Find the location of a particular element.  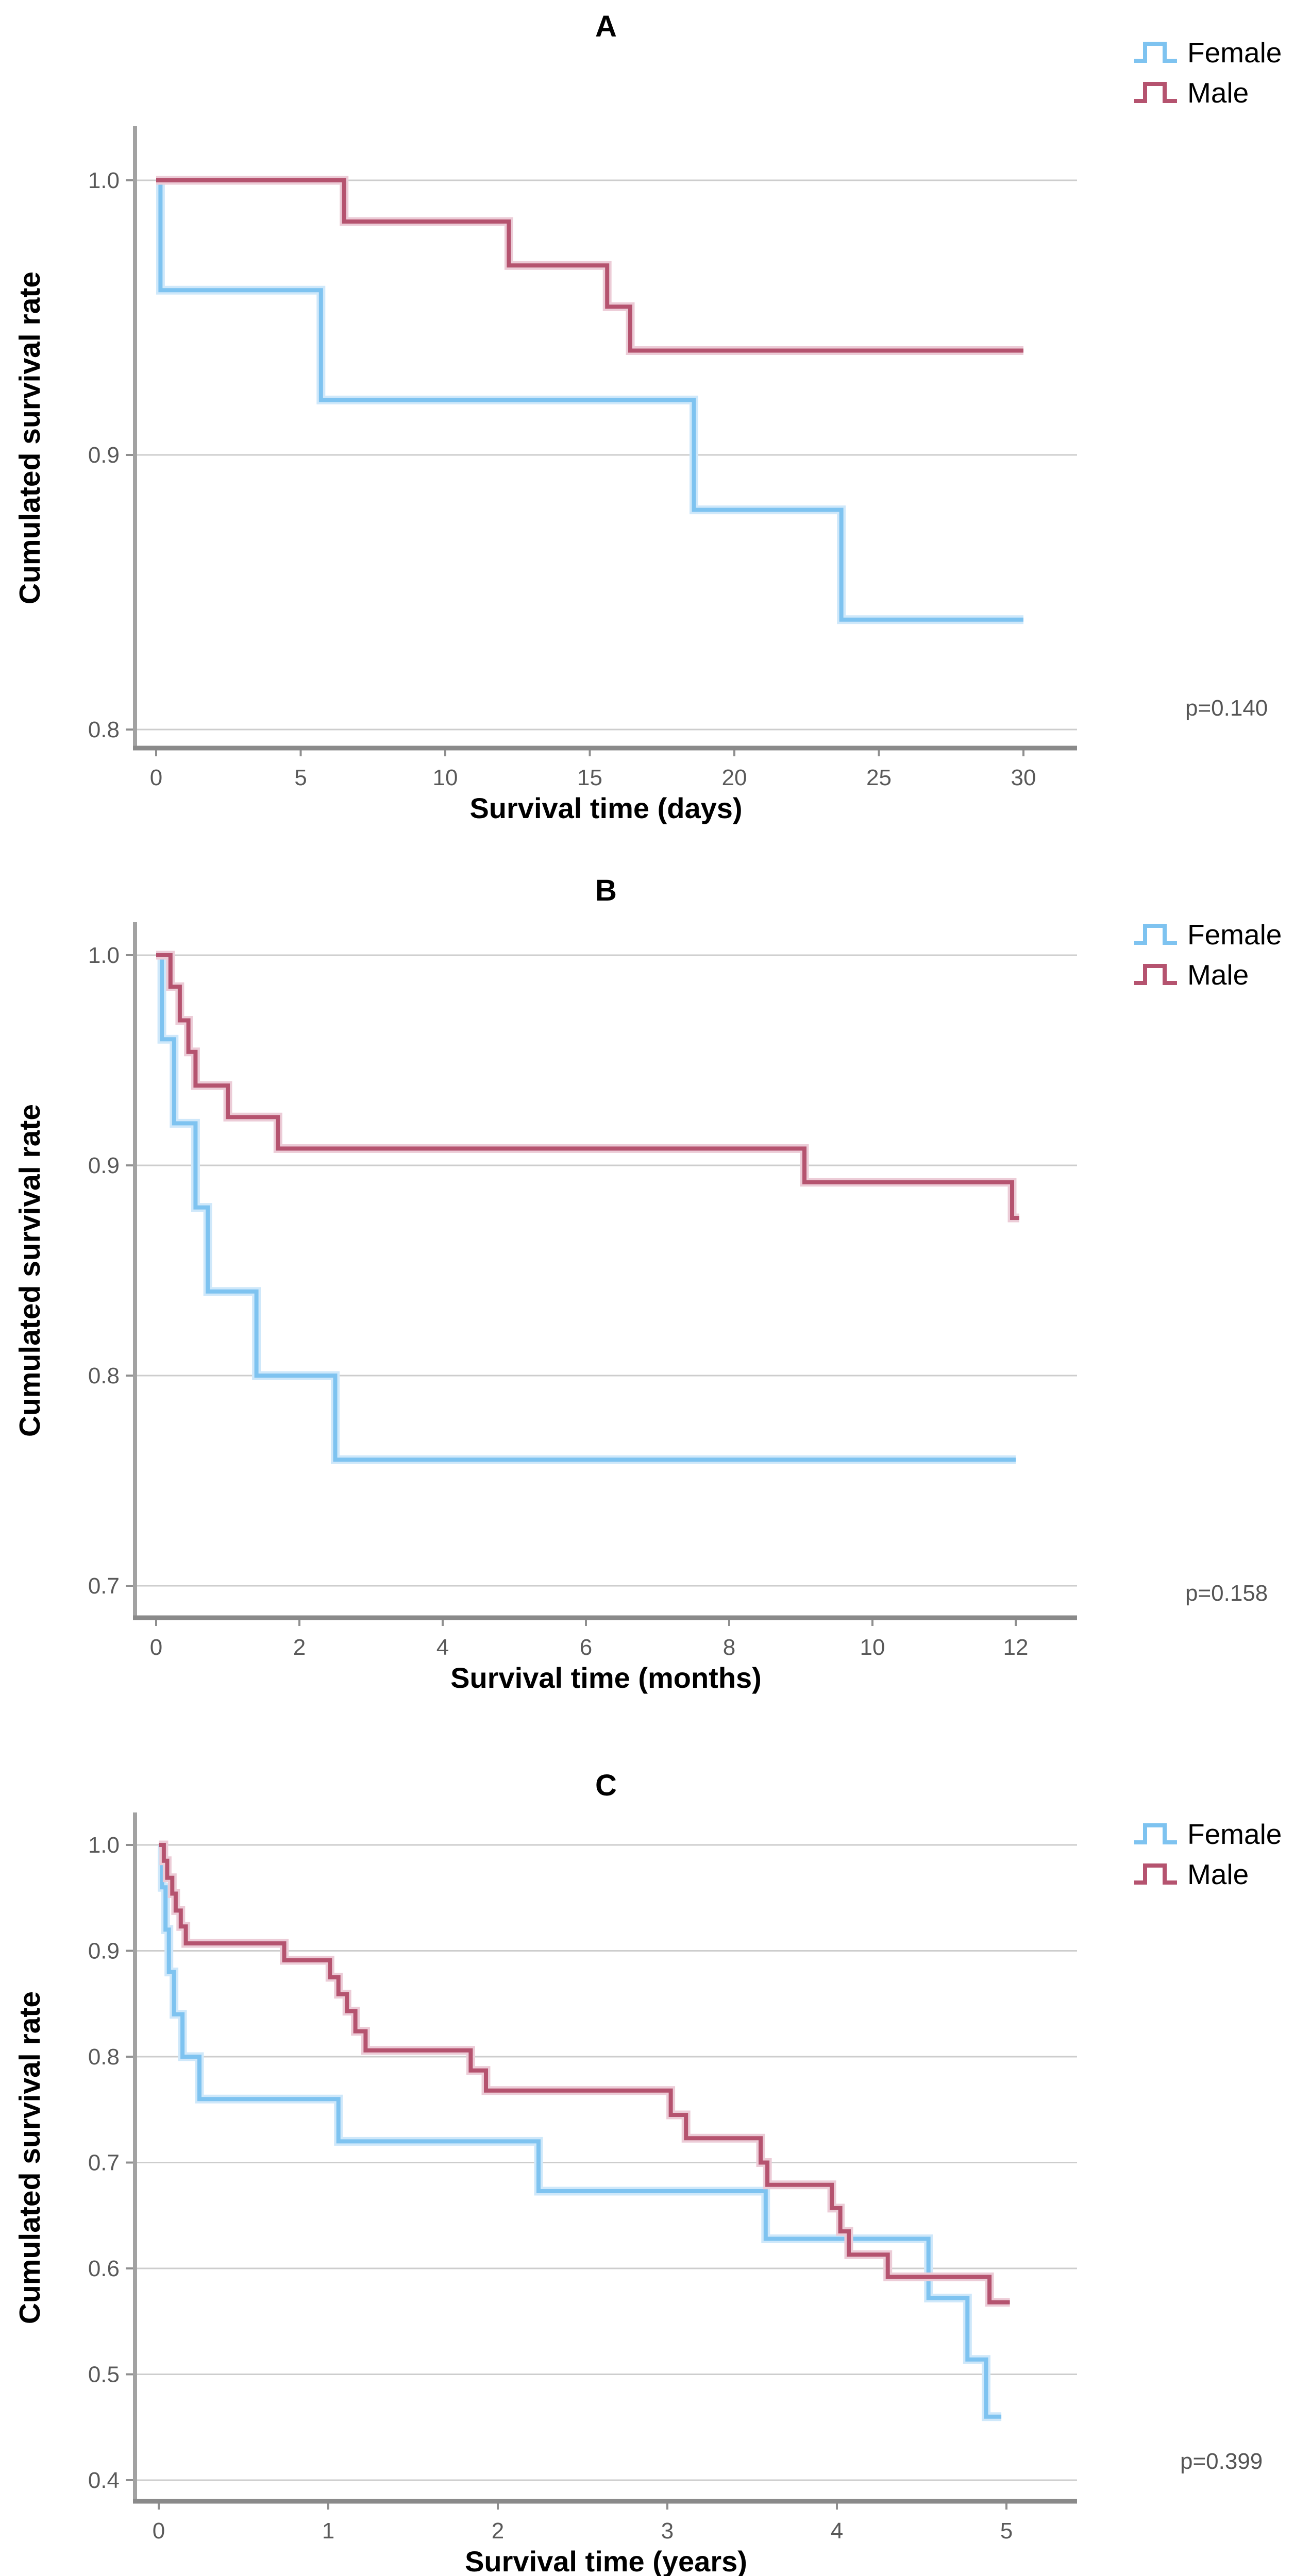

x-tick-label: 8 is located at coordinates (729, 1647).